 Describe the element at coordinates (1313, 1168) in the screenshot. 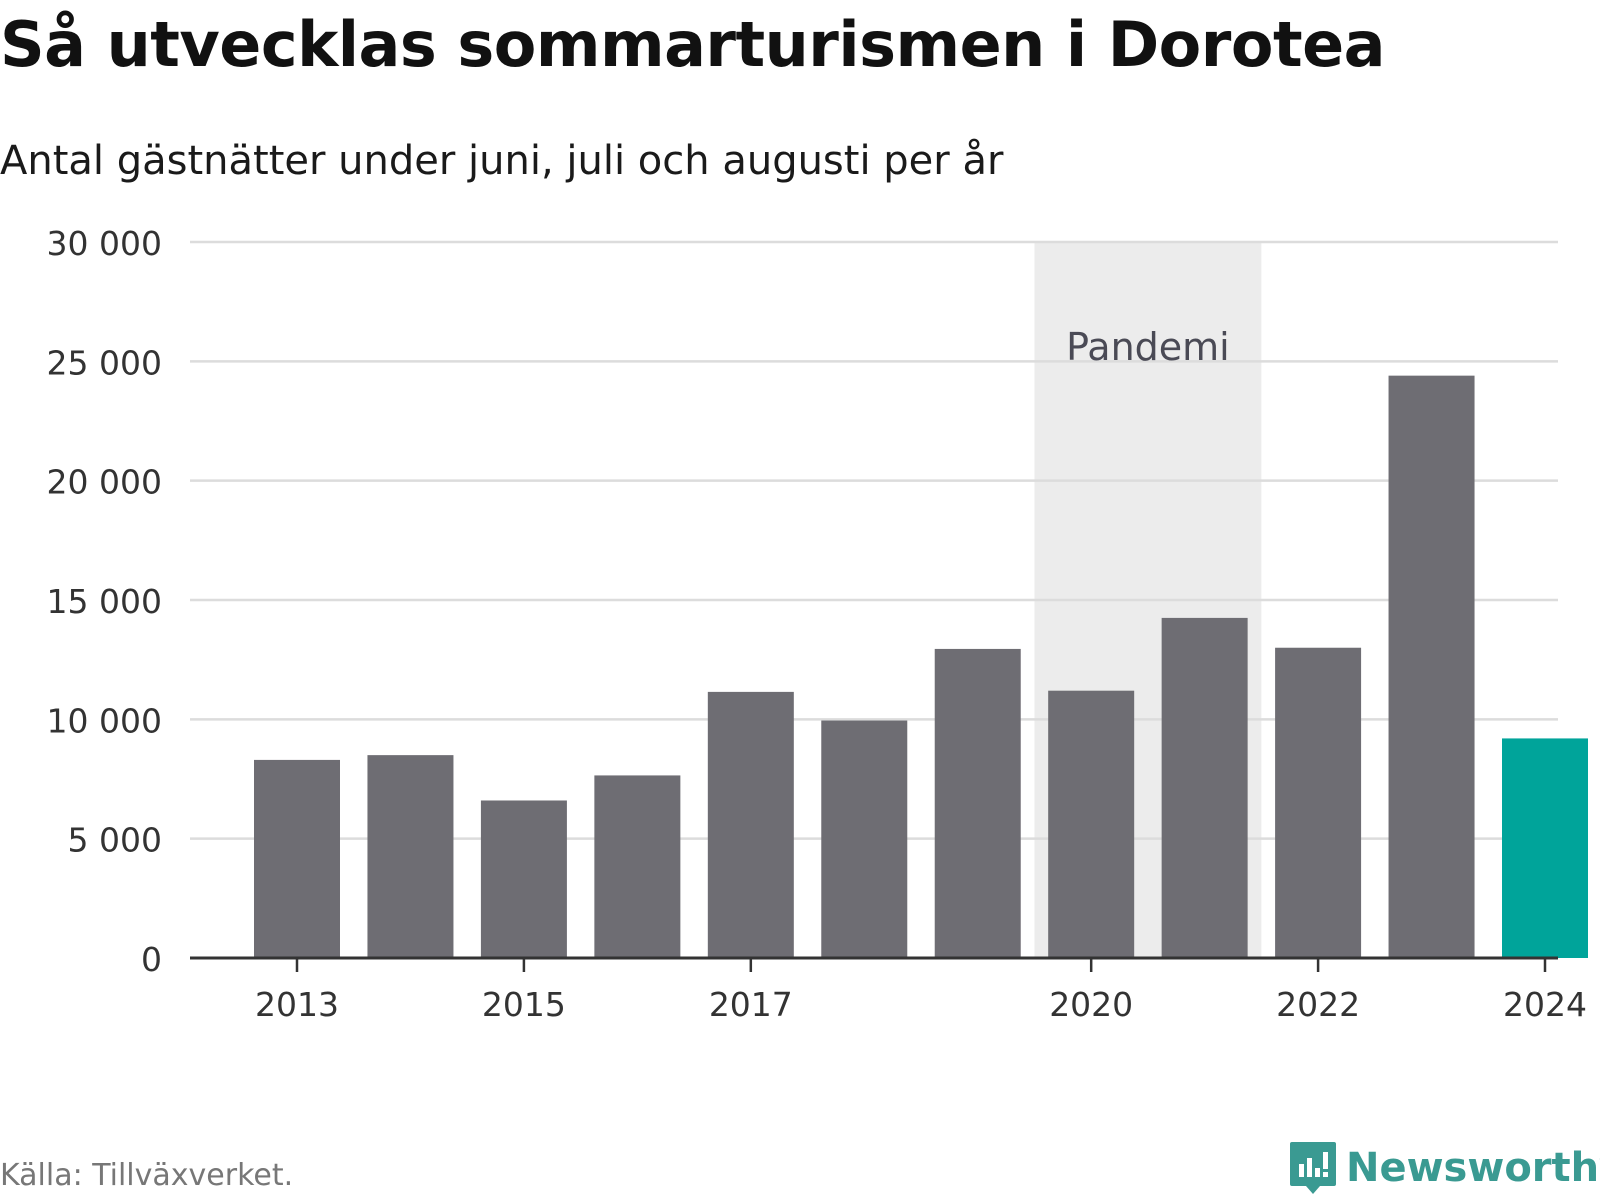

I see `newsworthy-logo-icon` at that location.